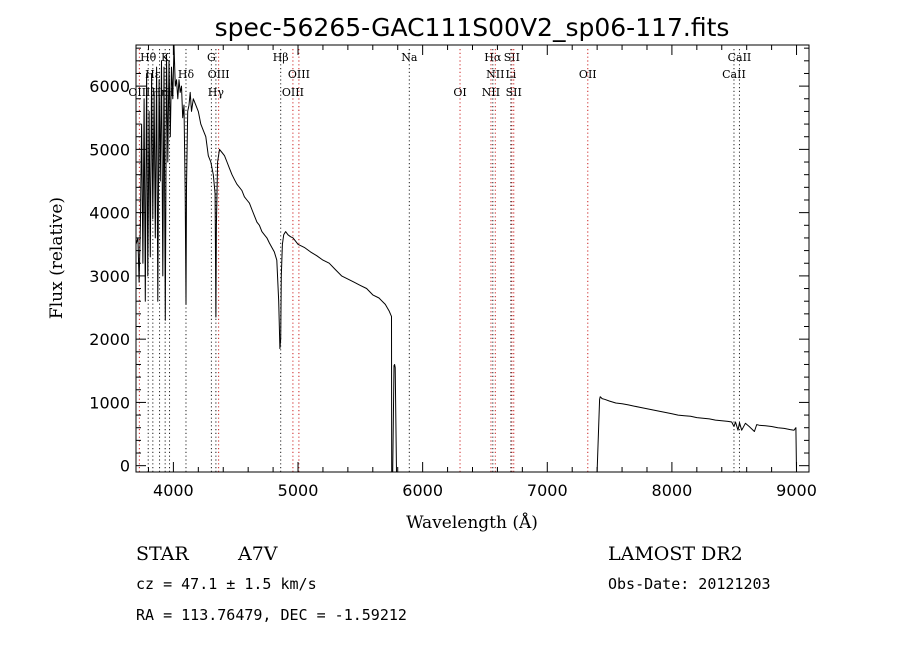  I want to click on x-tick-label: 5000, so click(298, 490).